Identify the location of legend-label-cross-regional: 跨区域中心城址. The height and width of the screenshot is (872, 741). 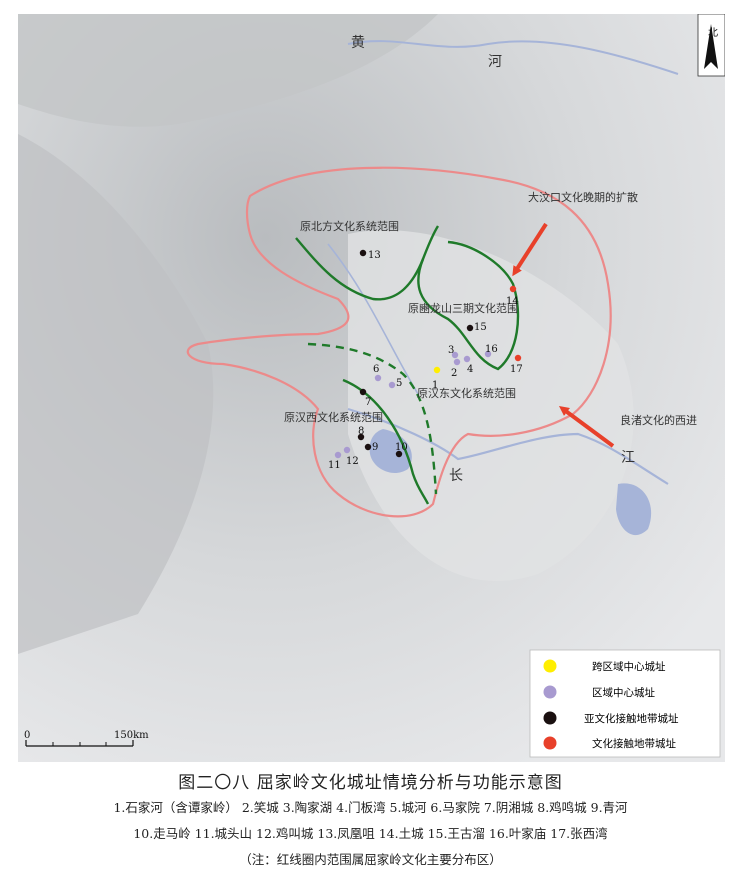
(629, 666).